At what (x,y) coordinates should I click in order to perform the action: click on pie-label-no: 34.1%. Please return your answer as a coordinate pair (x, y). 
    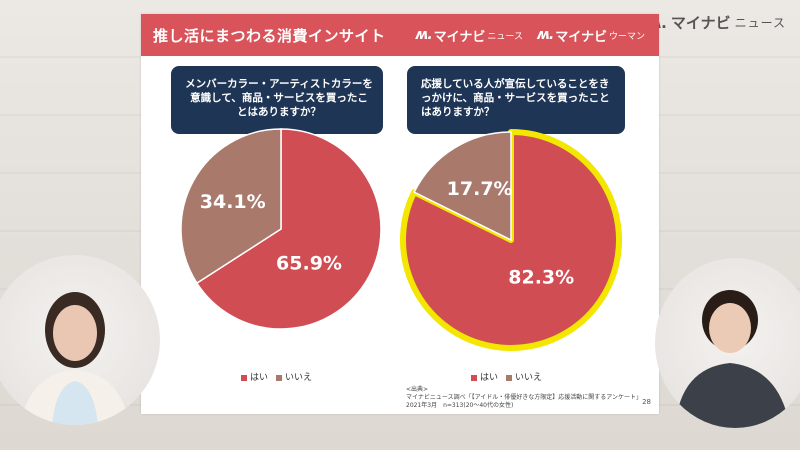
    Looking at the image, I should click on (233, 202).